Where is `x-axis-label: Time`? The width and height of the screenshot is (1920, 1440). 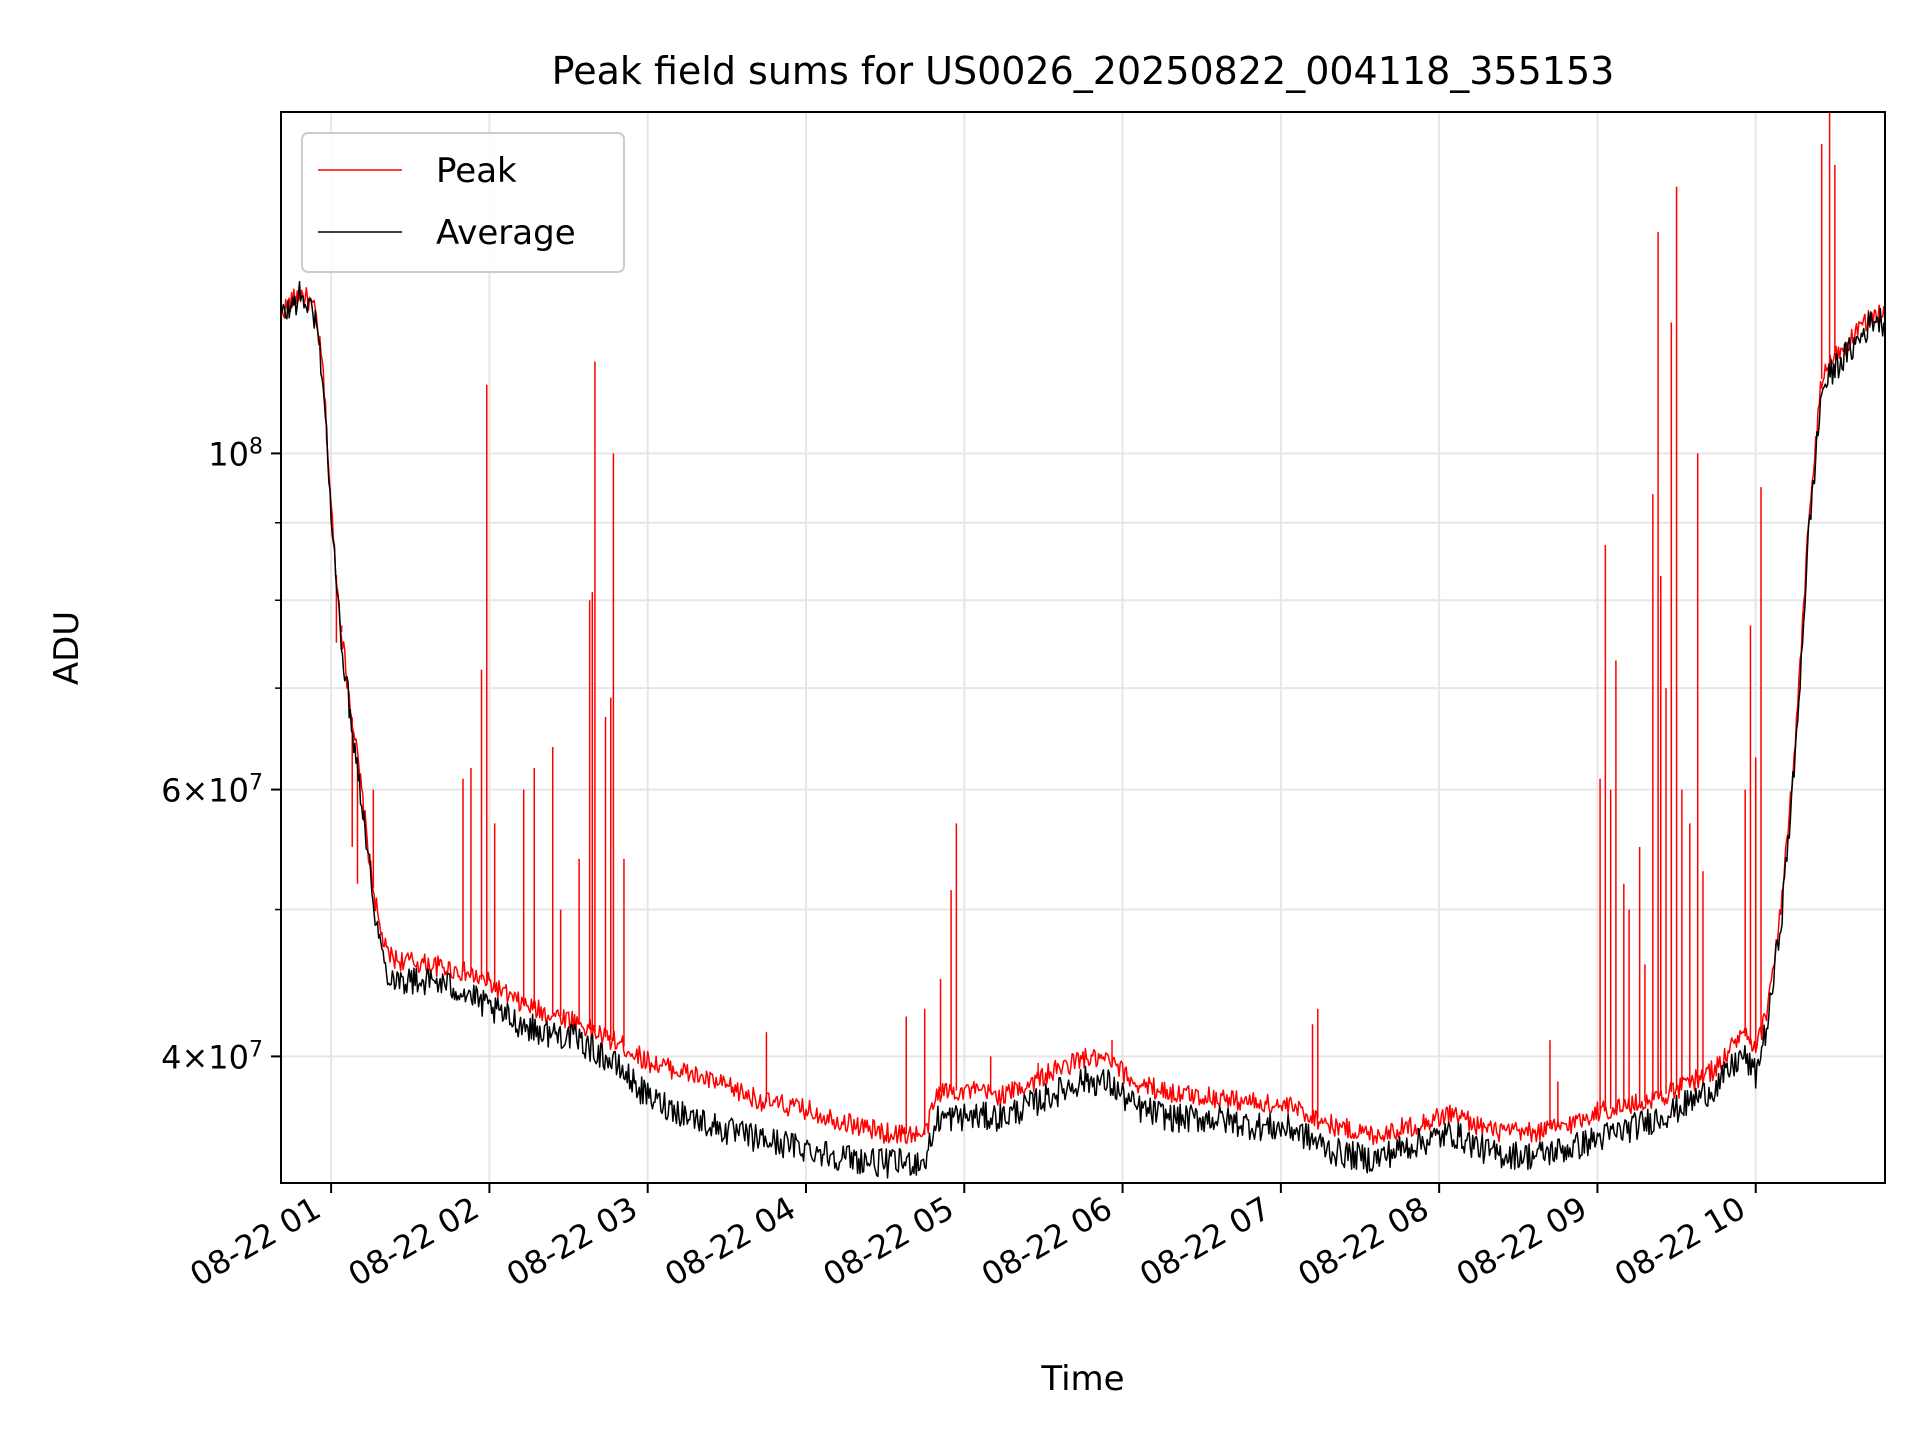 x-axis-label: Time is located at coordinates (1082, 1379).